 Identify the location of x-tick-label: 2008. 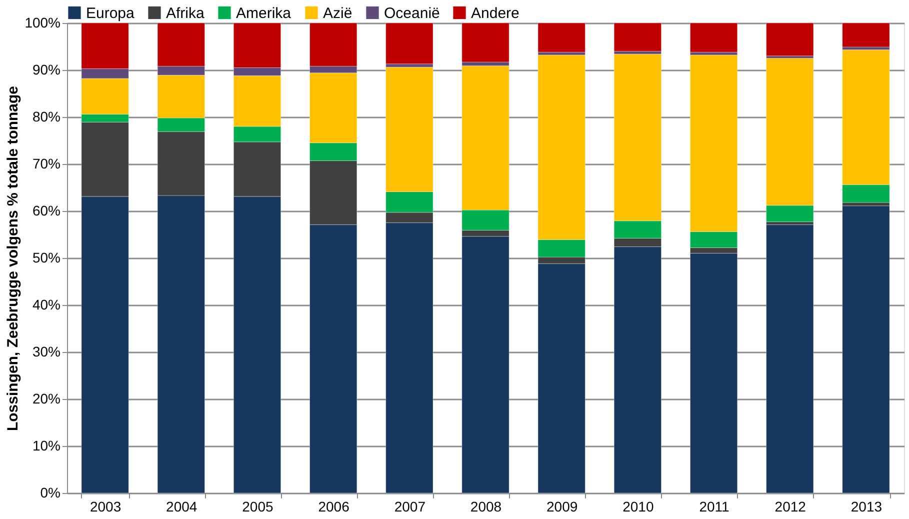
(486, 506).